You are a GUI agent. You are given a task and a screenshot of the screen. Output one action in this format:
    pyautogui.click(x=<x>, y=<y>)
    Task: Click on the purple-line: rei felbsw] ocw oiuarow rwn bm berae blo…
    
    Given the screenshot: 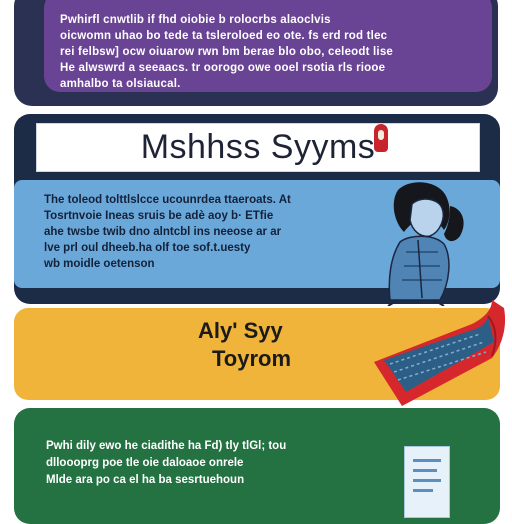 What is the action you would take?
    pyautogui.click(x=227, y=52)
    